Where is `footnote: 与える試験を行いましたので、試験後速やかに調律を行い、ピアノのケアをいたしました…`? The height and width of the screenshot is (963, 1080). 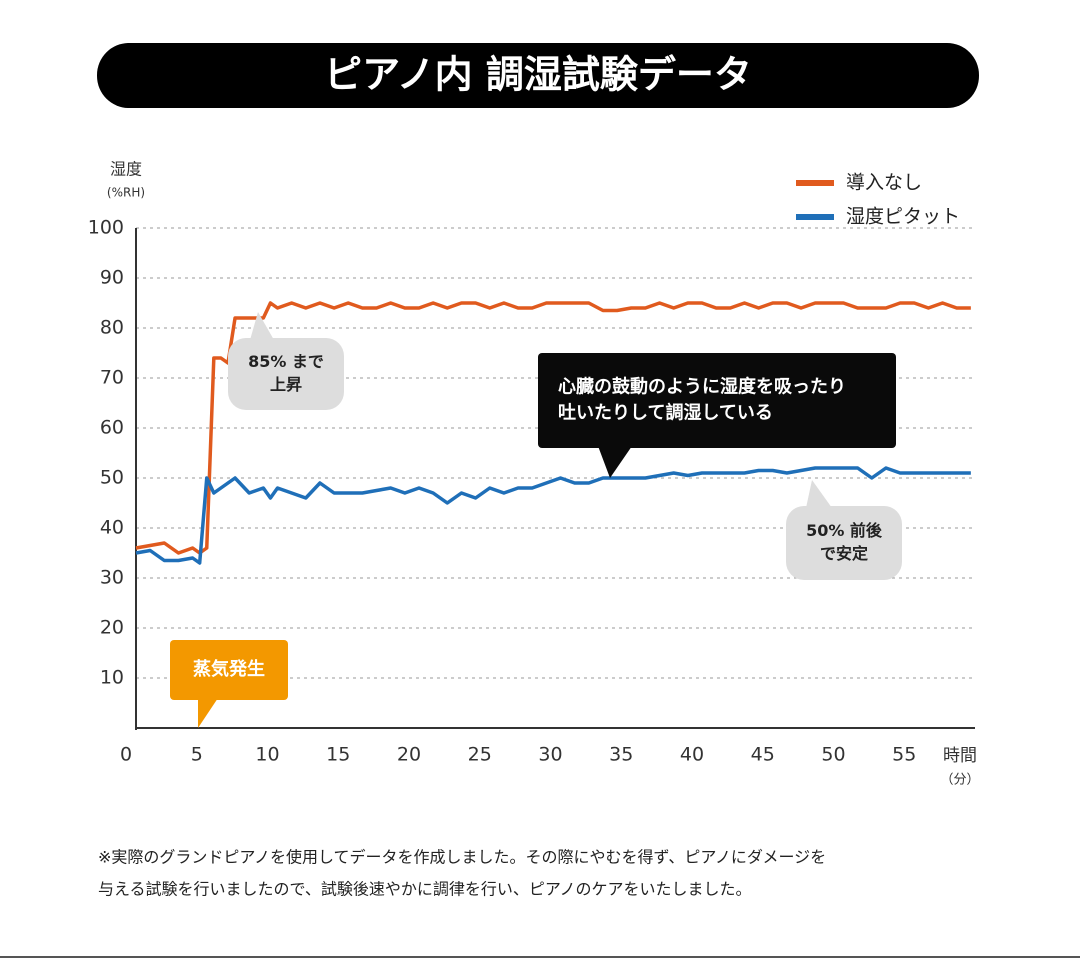
footnote: 与える試験を行いましたので、試験後速やかに調律を行い、ピアノのケアをいたしました… is located at coordinates (424, 889).